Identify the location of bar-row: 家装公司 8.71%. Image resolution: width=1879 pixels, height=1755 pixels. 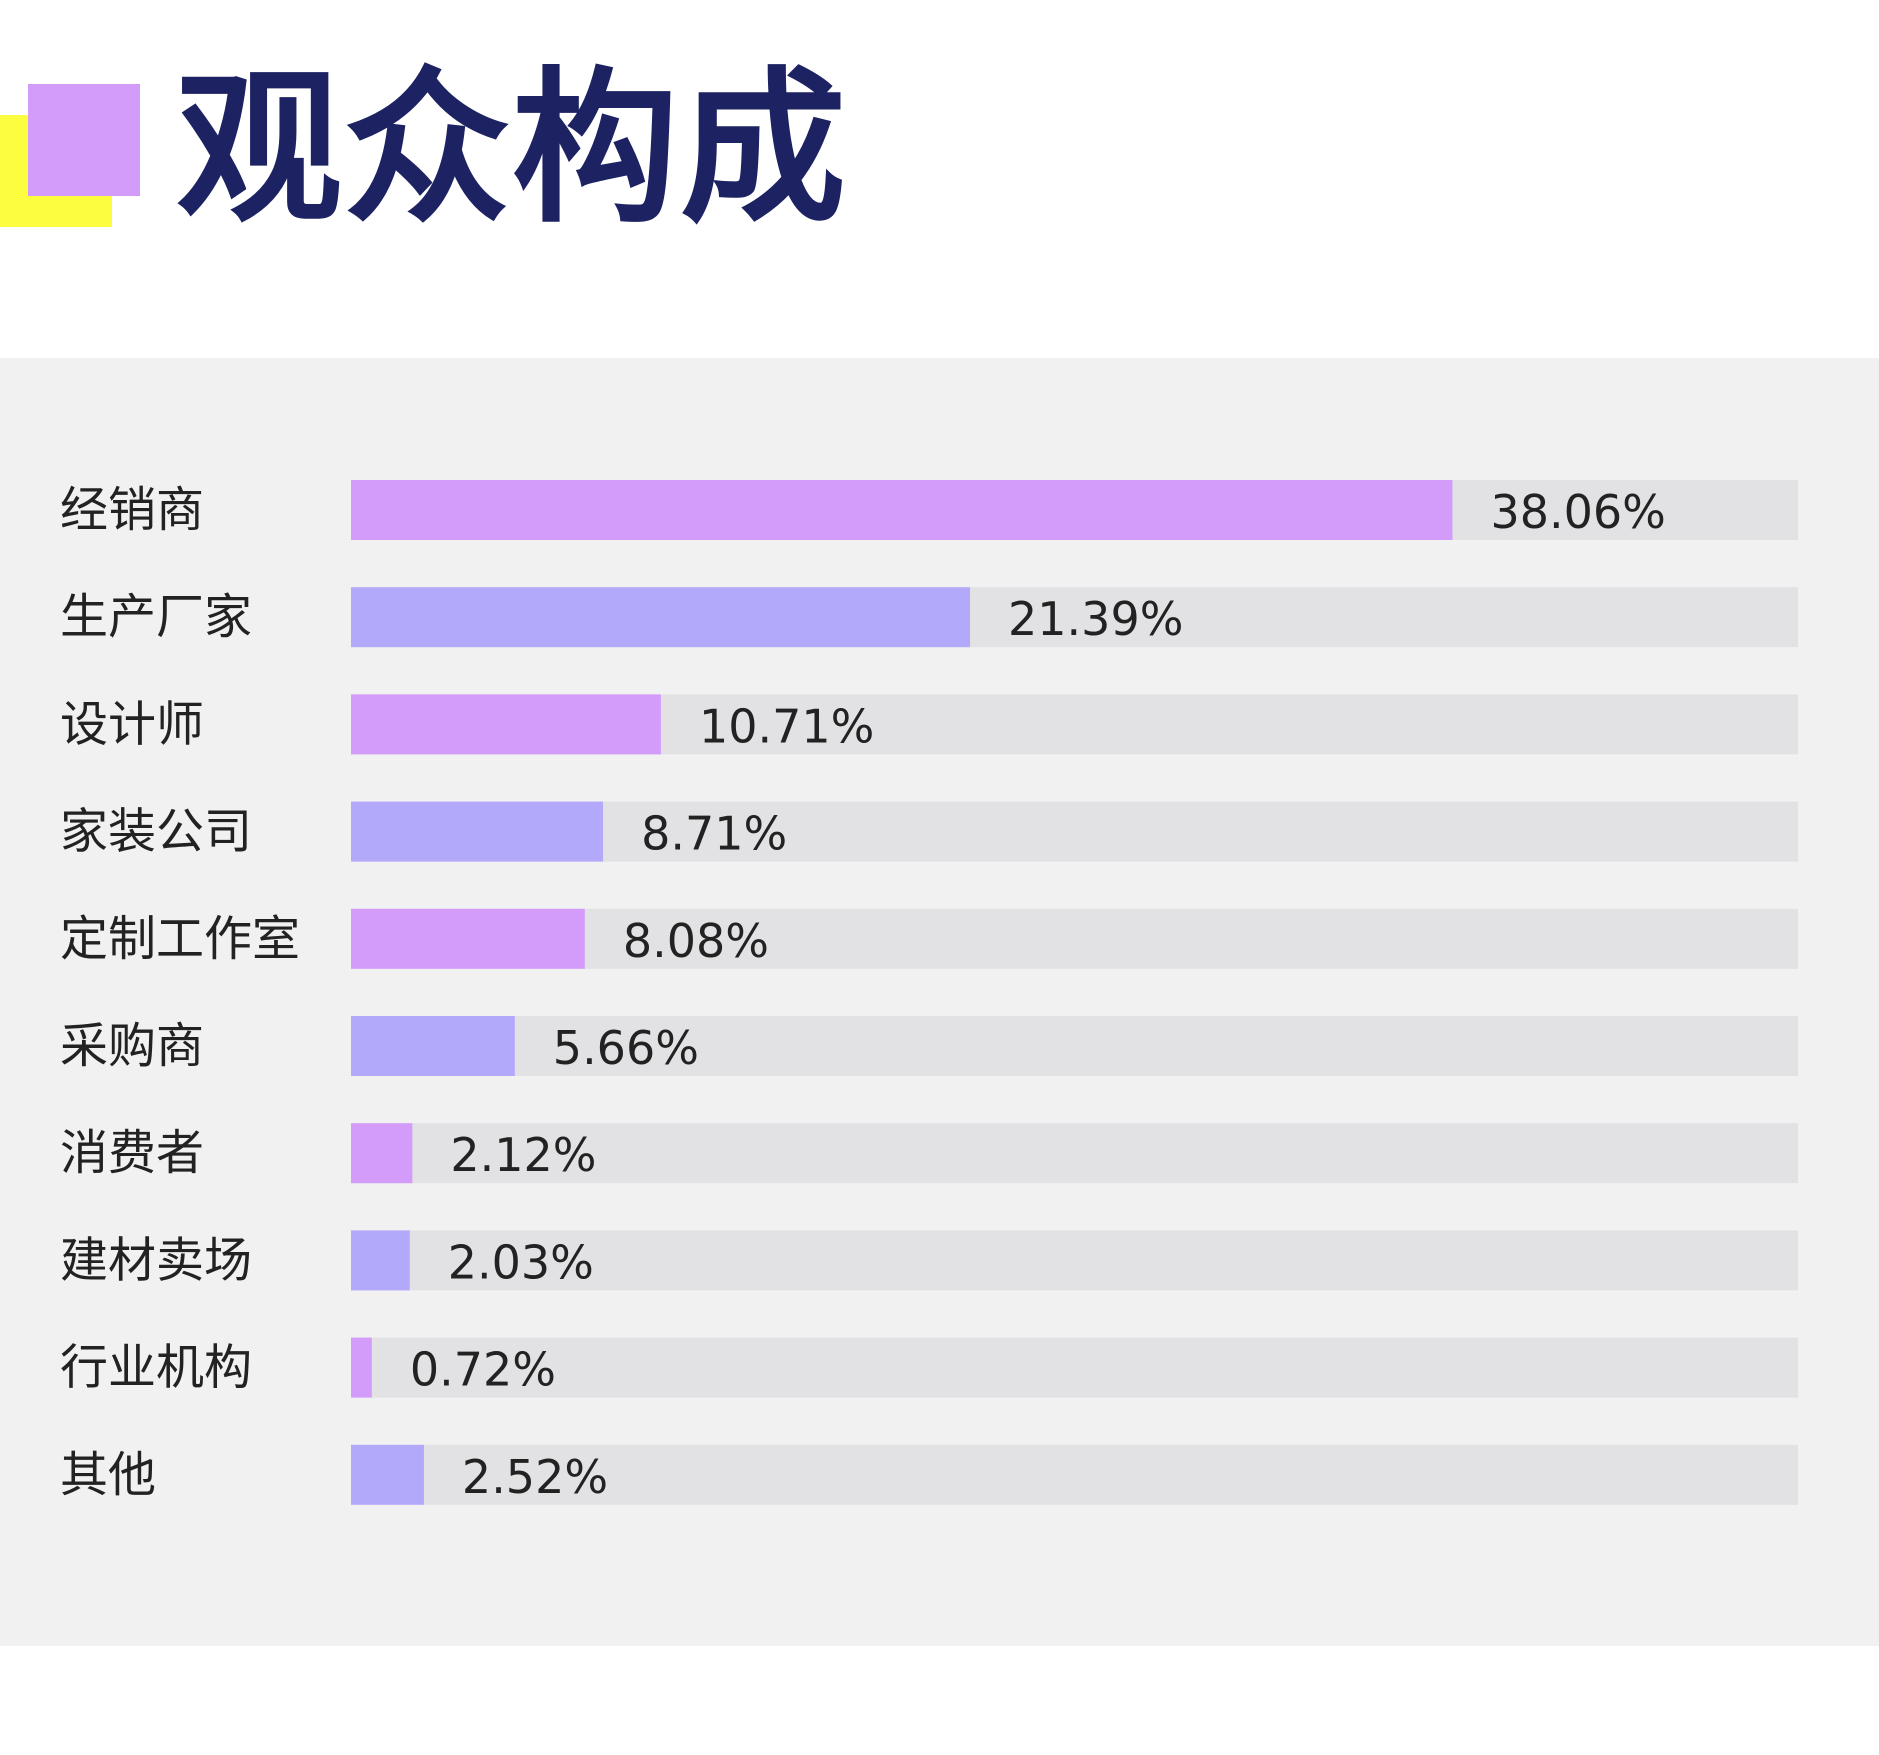
(929, 831).